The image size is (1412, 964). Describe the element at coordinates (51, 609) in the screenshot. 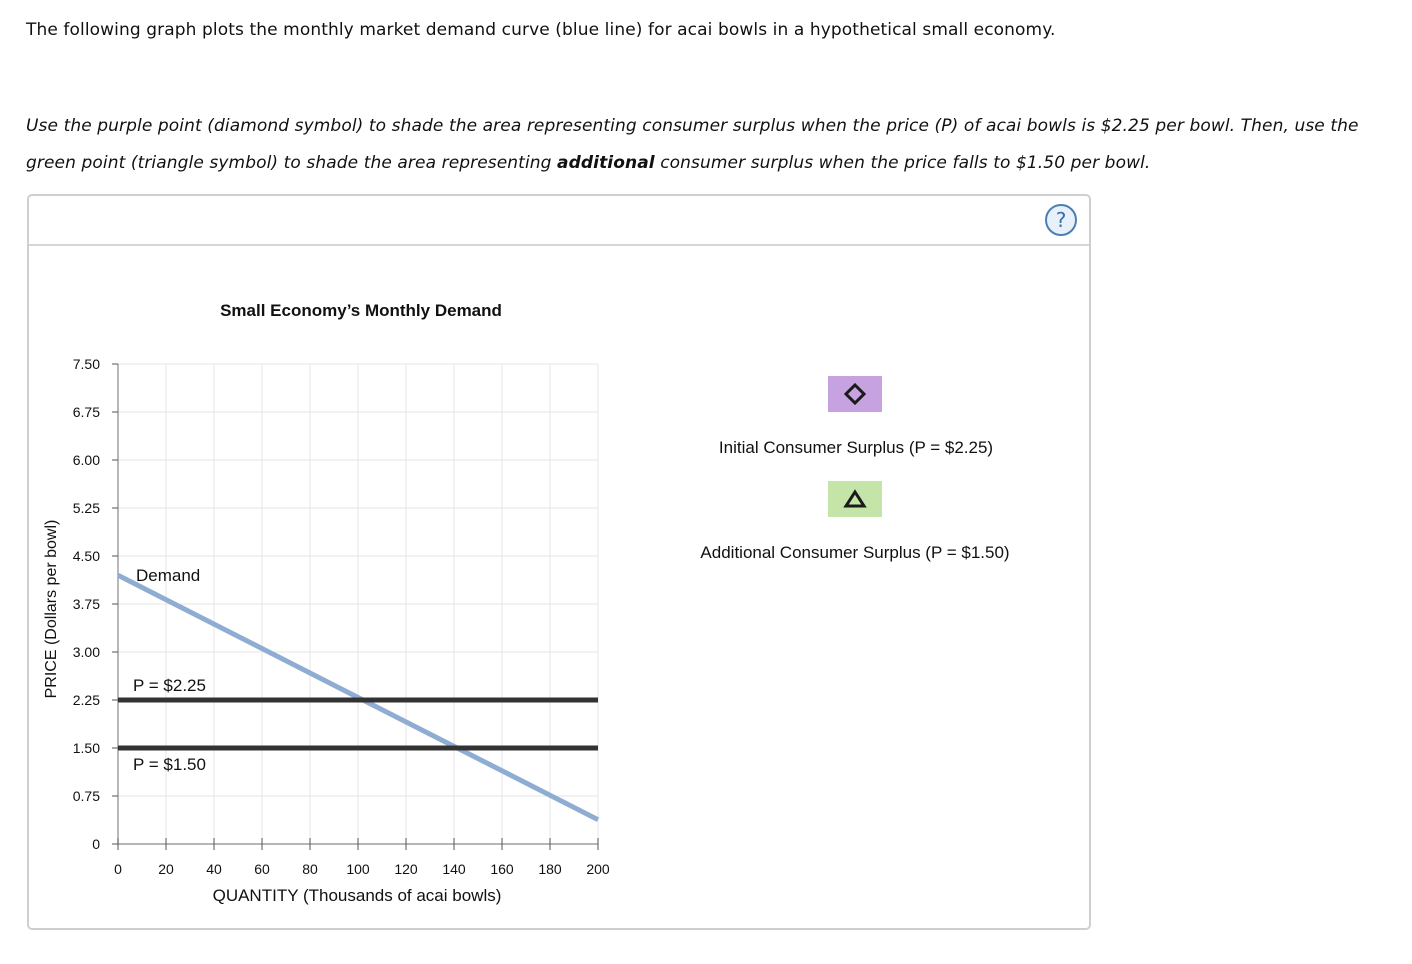

I see `y-axis-label: PRICE (Dollars per bowl)` at that location.